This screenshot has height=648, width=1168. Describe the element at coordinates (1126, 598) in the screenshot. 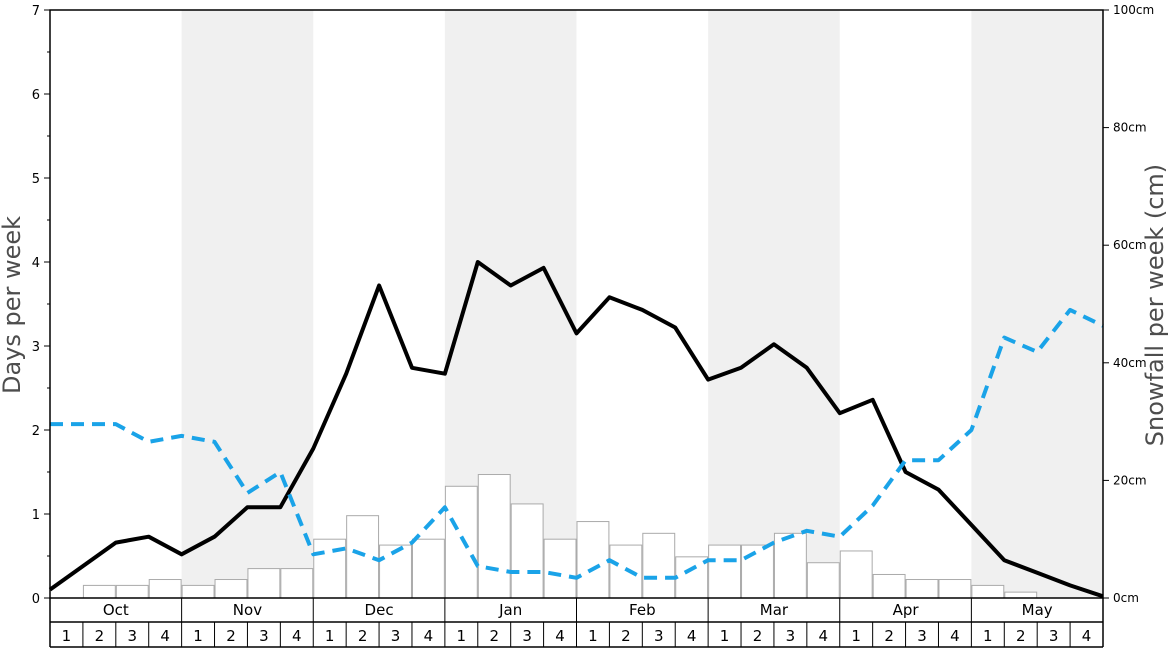

I see `y2-tick-label: 0cm` at that location.